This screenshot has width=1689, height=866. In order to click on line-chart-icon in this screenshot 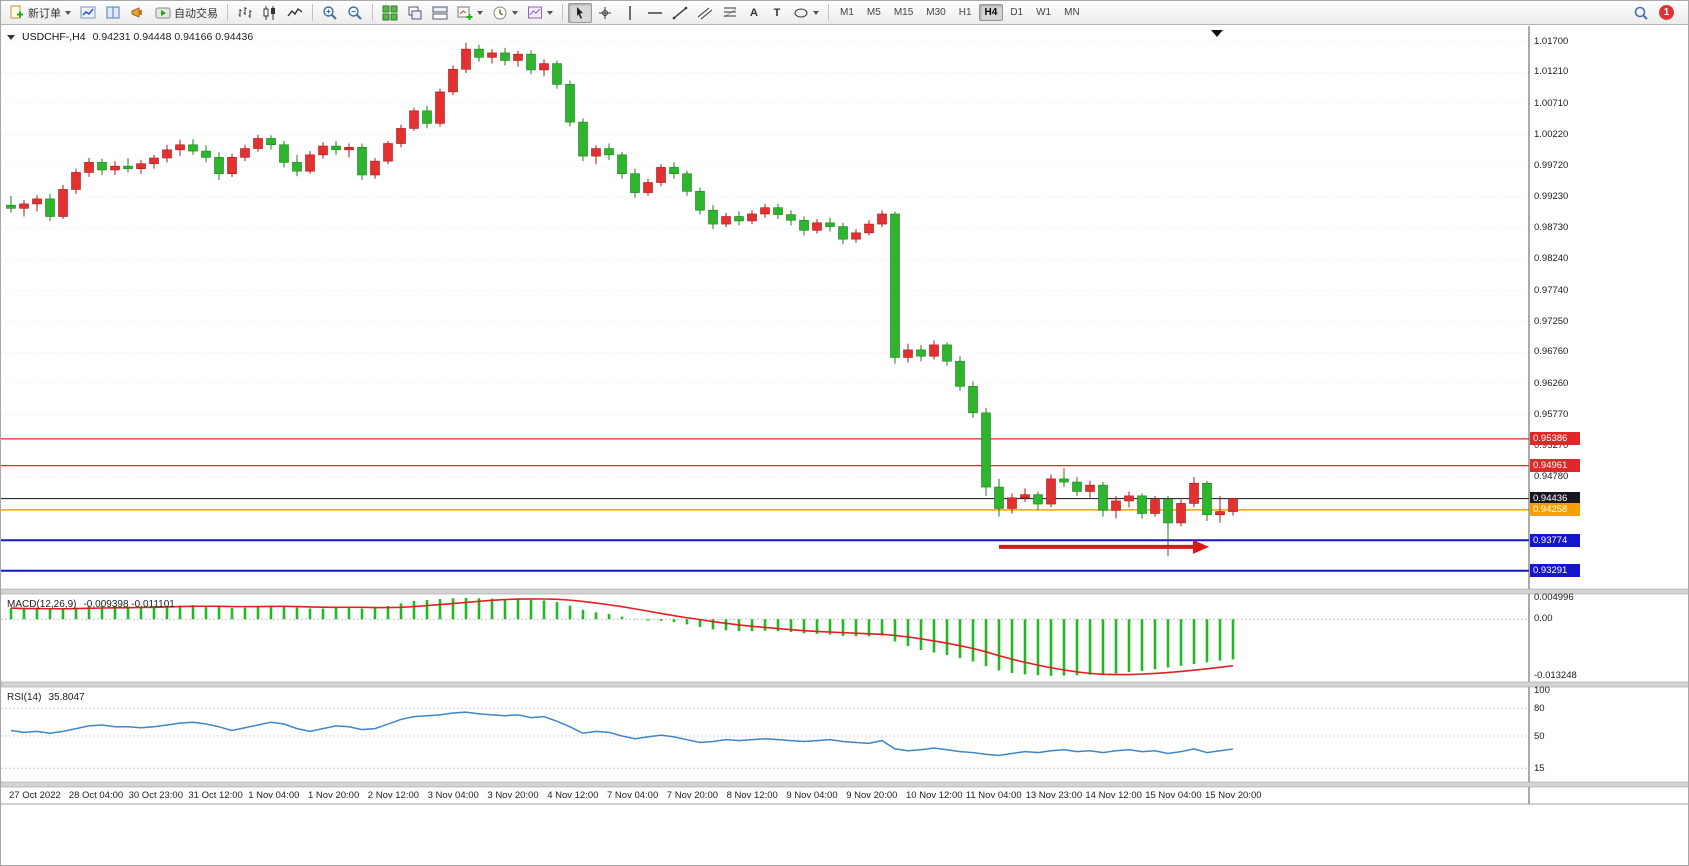, I will do `click(295, 13)`.